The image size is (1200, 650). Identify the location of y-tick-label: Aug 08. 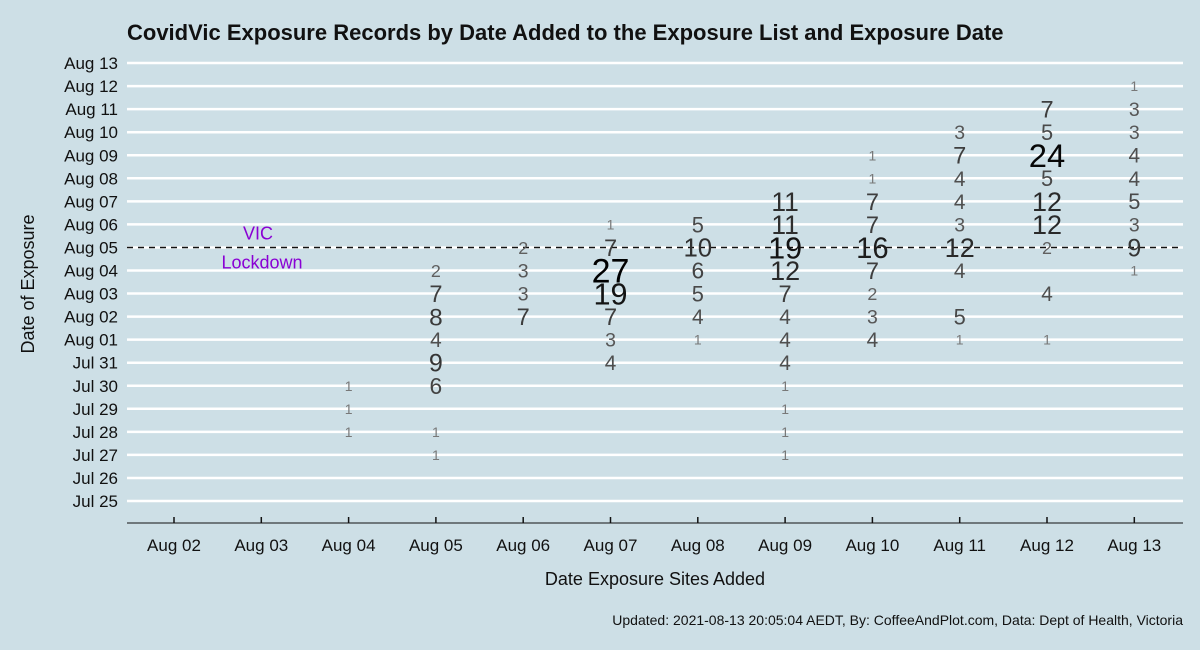
(91, 178).